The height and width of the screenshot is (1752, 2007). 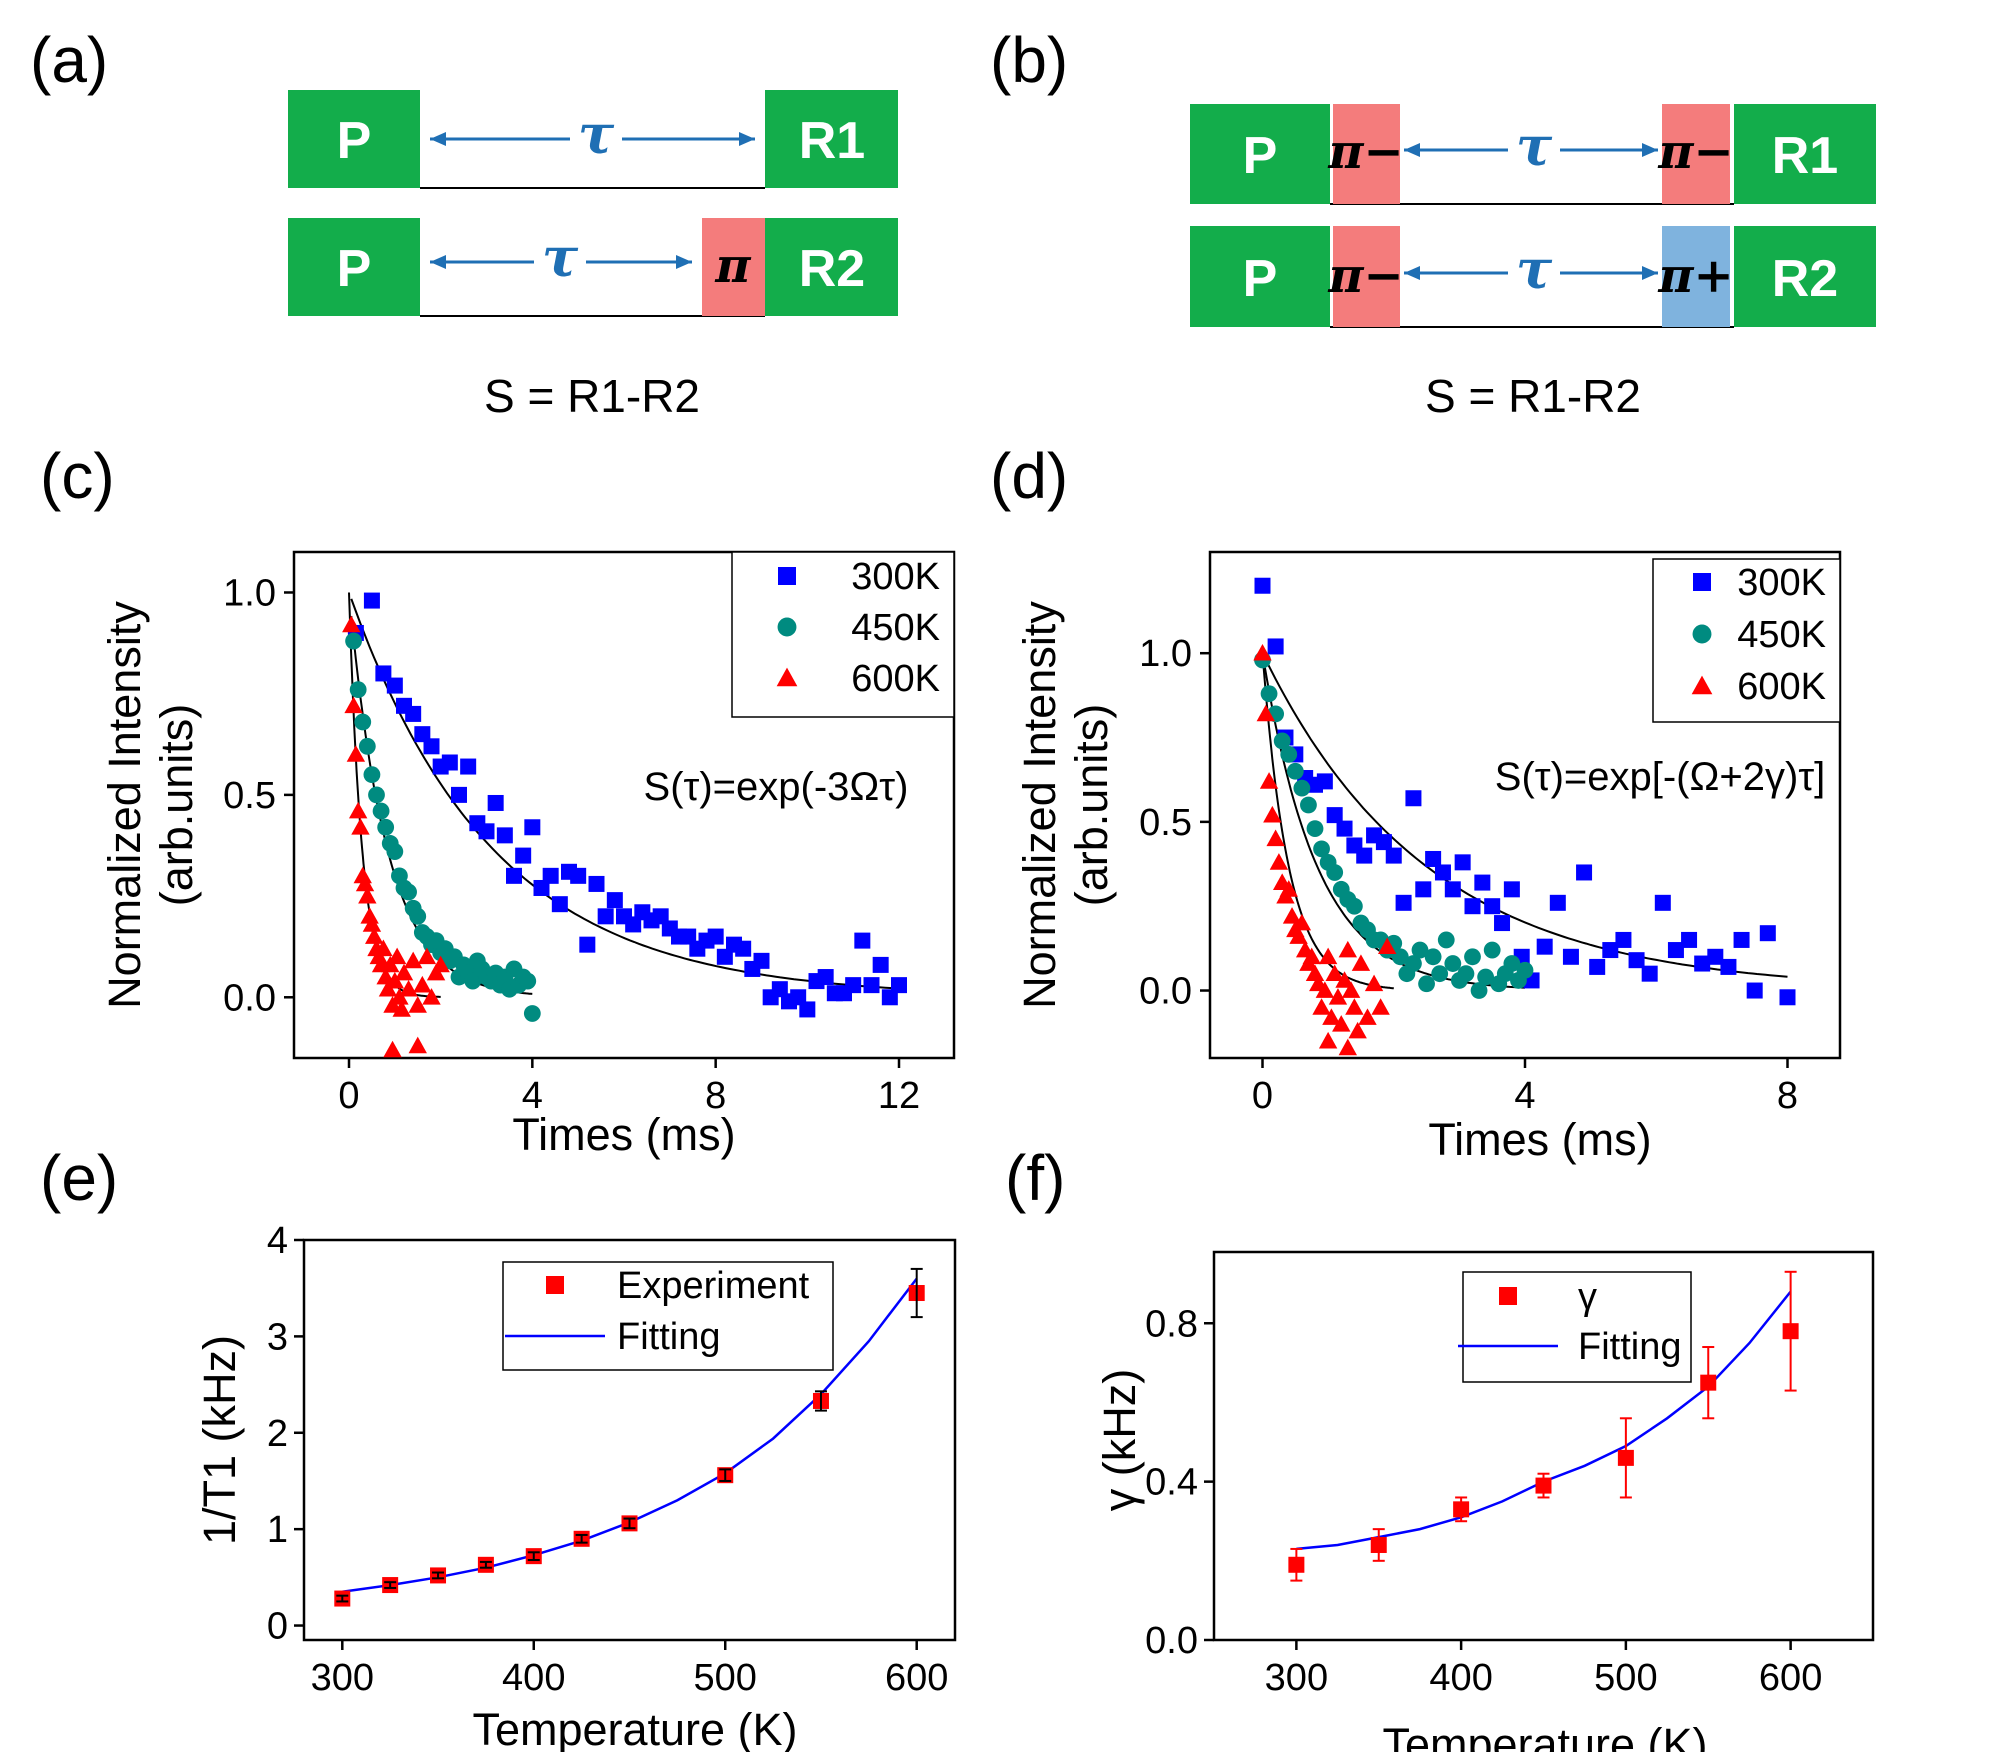 I want to click on panel-b-label: (b), so click(x=1029, y=60).